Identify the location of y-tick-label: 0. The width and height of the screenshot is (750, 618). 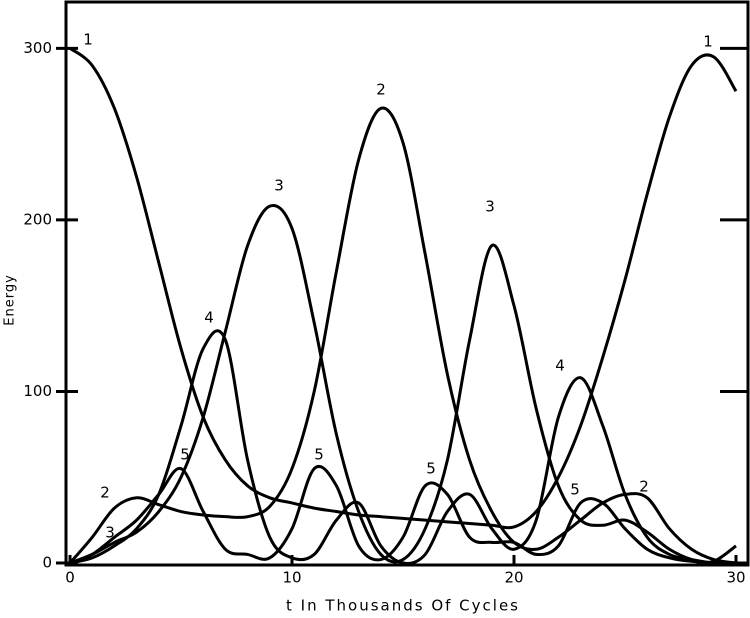
(47, 563).